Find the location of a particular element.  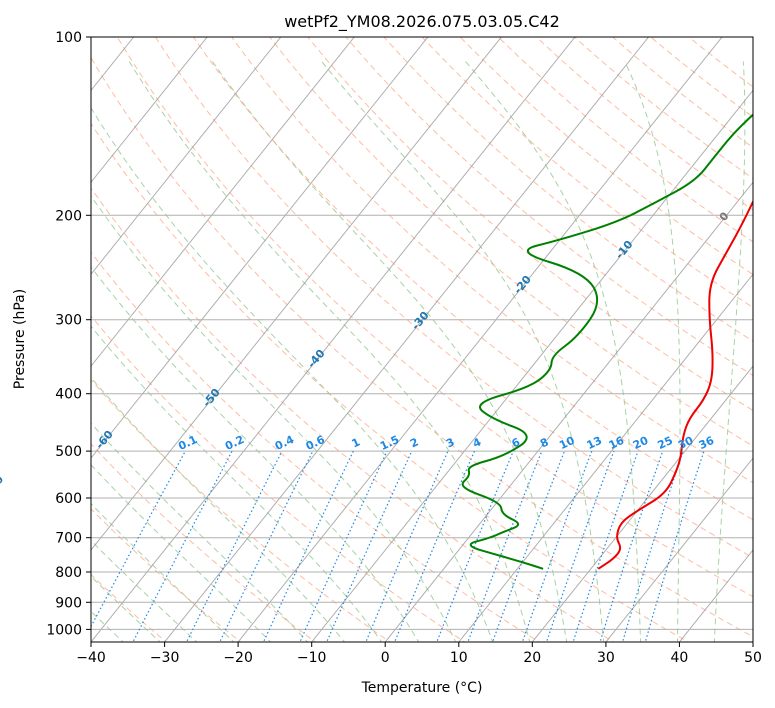

x-axis-title: Temperature (°C) is located at coordinates (422, 688).